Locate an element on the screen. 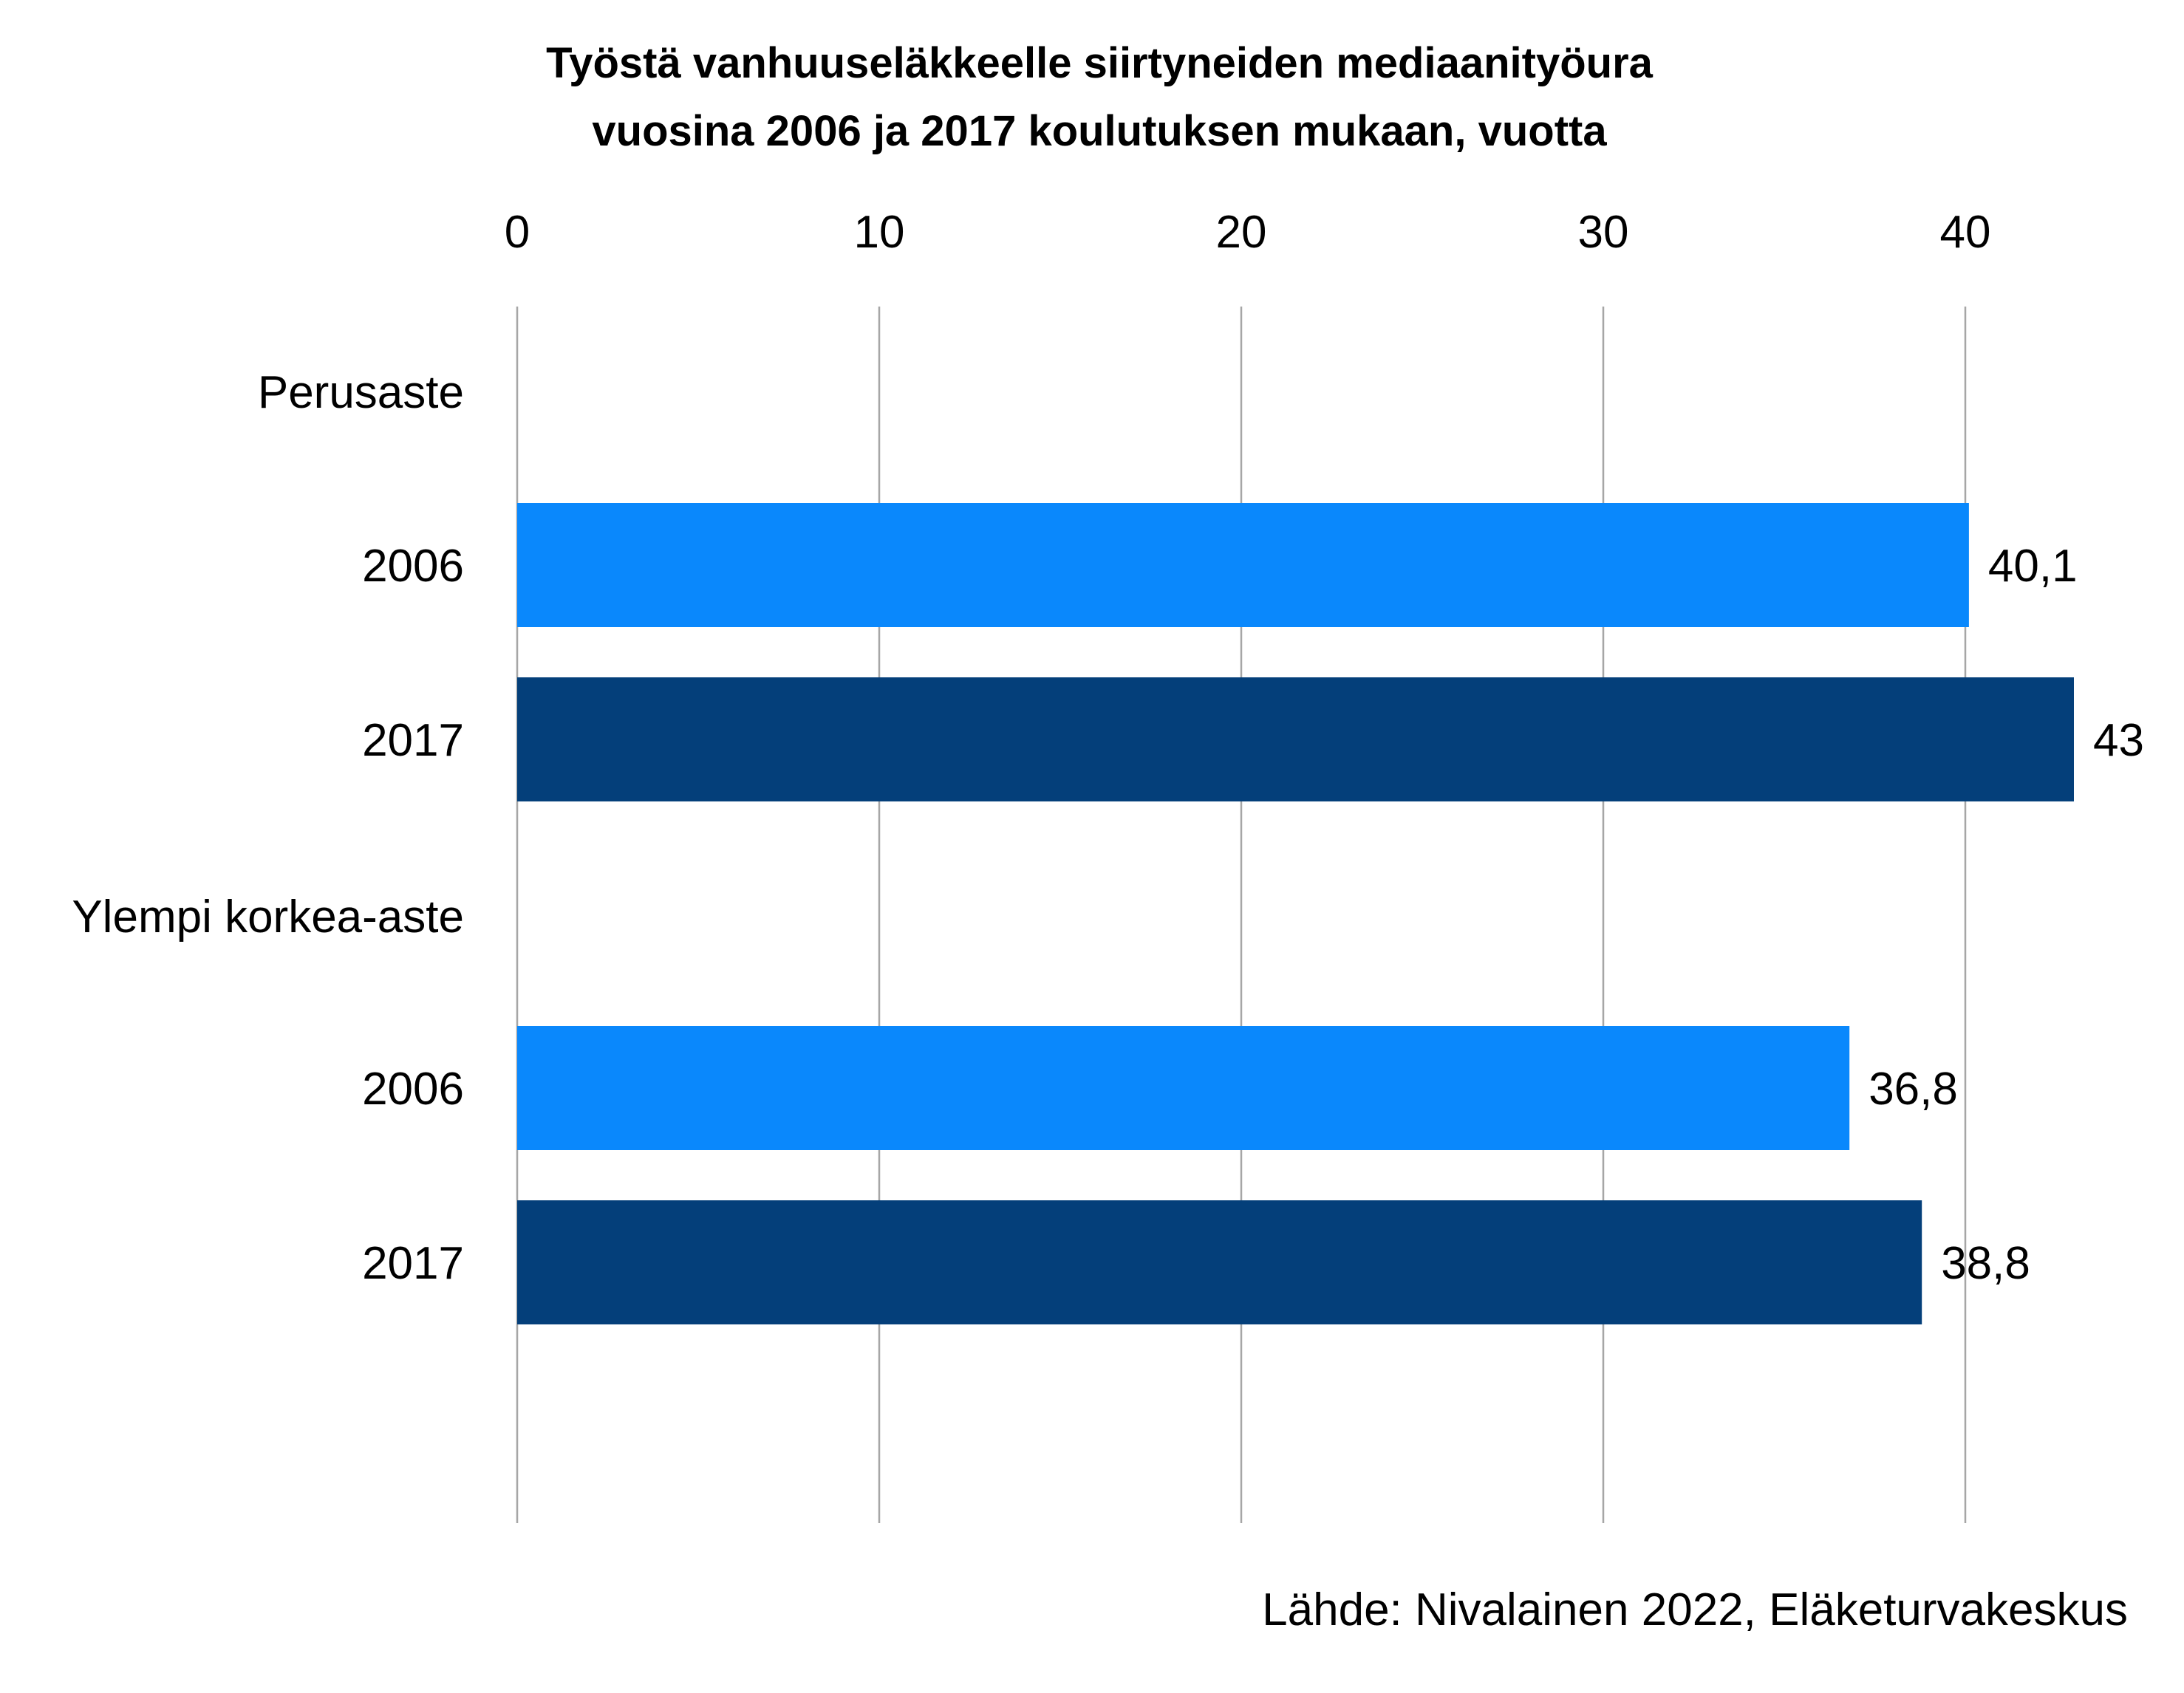 This screenshot has height=1693, width=2184. data-label: 40,1 is located at coordinates (2033, 566).